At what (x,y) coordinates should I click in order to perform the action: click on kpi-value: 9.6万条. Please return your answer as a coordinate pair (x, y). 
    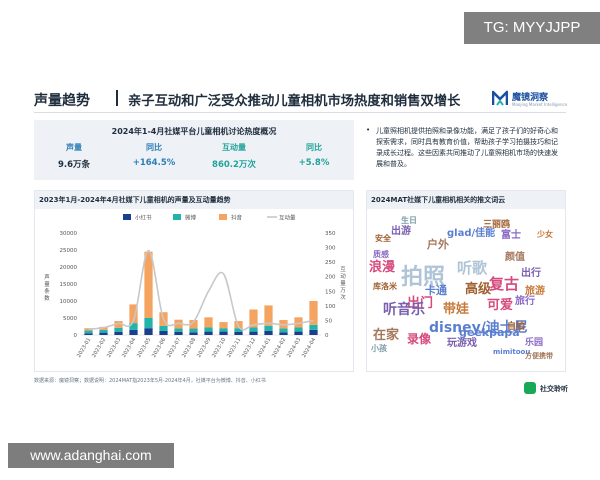
    Looking at the image, I should click on (74, 165).